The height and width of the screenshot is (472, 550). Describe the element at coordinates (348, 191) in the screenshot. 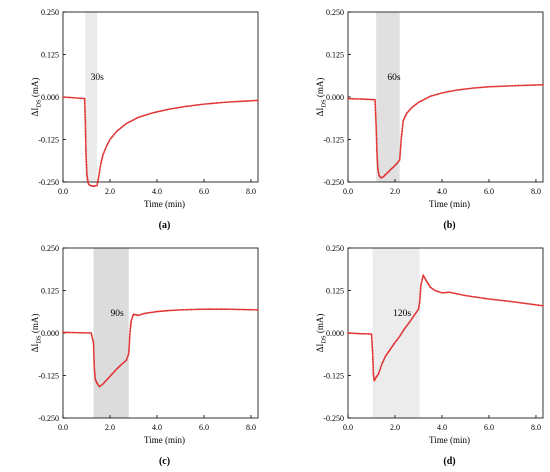

I see `x-tick-label: 0.0` at that location.